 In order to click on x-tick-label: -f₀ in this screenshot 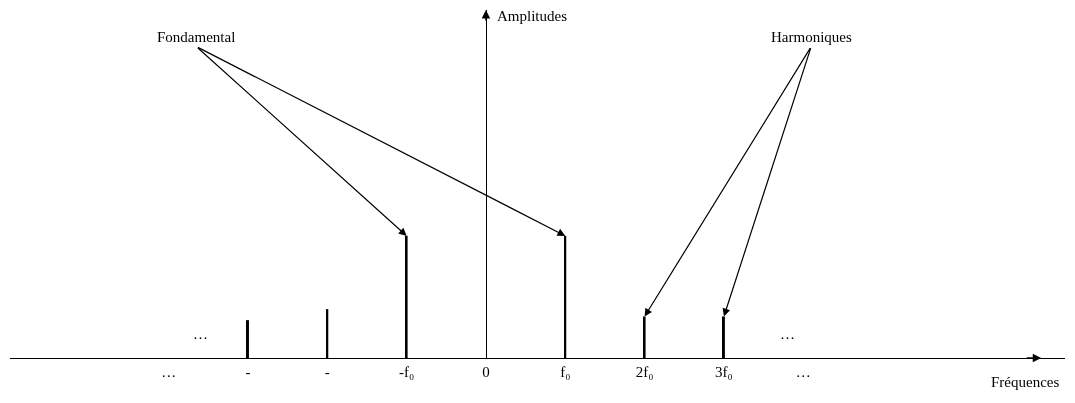, I will do `click(407, 372)`.